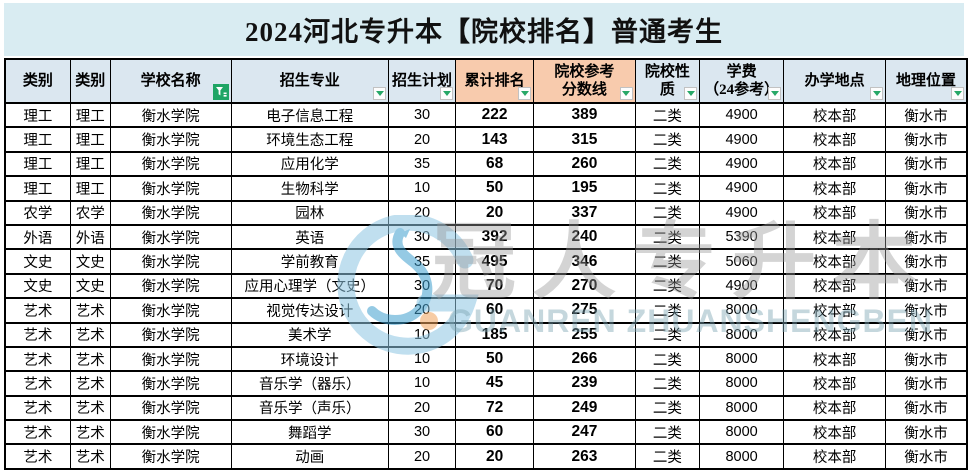  Describe the element at coordinates (310, 334) in the screenshot. I see `cell: 美术学` at that location.